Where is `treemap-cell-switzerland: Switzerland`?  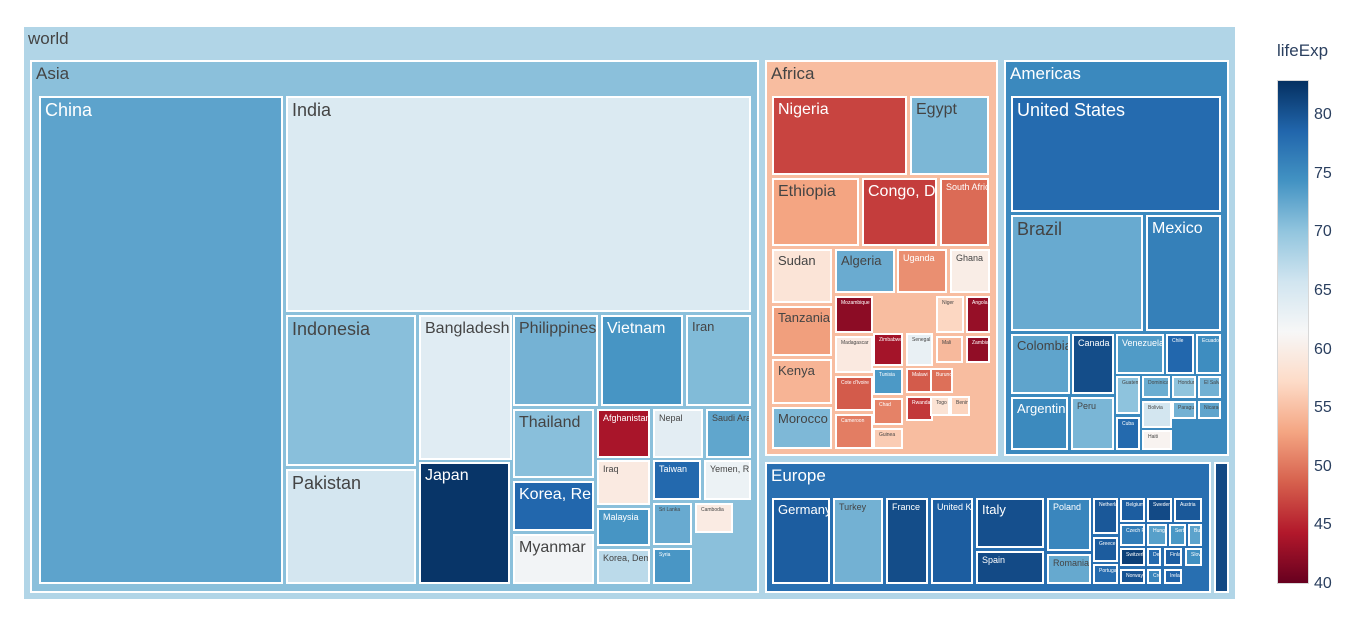 treemap-cell-switzerland: Switzerland is located at coordinates (1132, 557).